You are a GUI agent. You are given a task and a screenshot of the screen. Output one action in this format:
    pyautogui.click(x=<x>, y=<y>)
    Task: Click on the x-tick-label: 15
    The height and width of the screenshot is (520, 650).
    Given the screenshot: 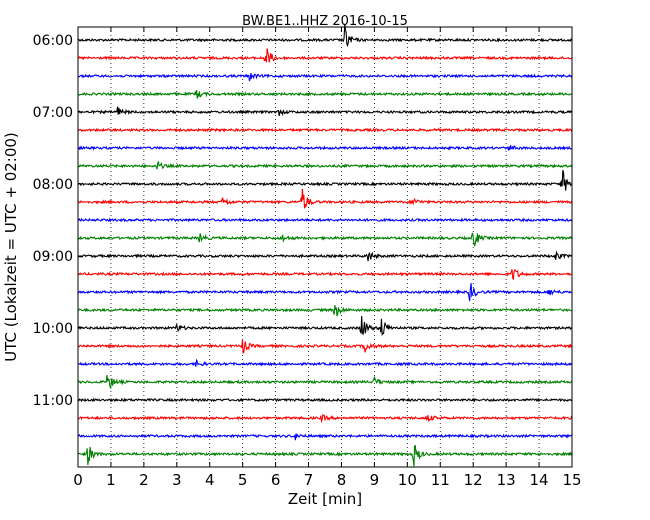 What is the action you would take?
    pyautogui.click(x=571, y=480)
    